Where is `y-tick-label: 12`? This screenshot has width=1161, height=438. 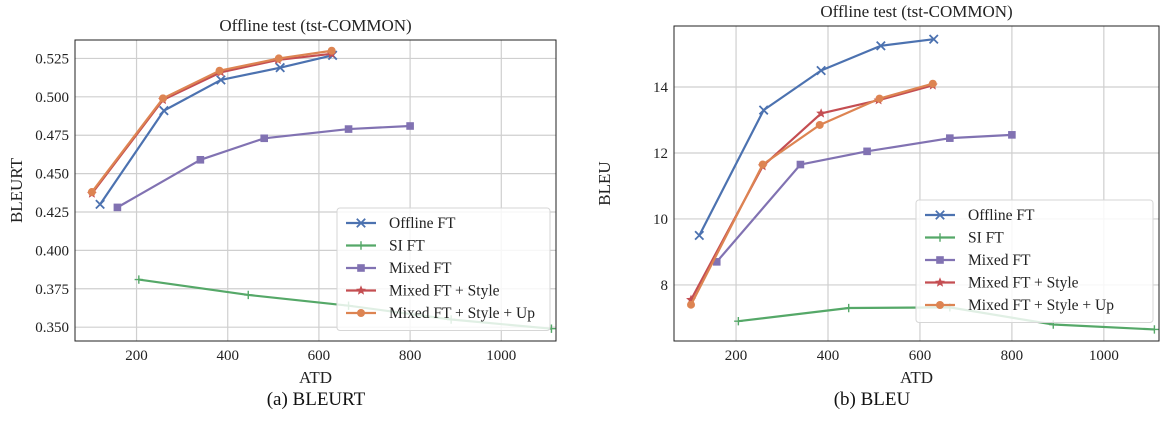
y-tick-label: 12 is located at coordinates (660, 154).